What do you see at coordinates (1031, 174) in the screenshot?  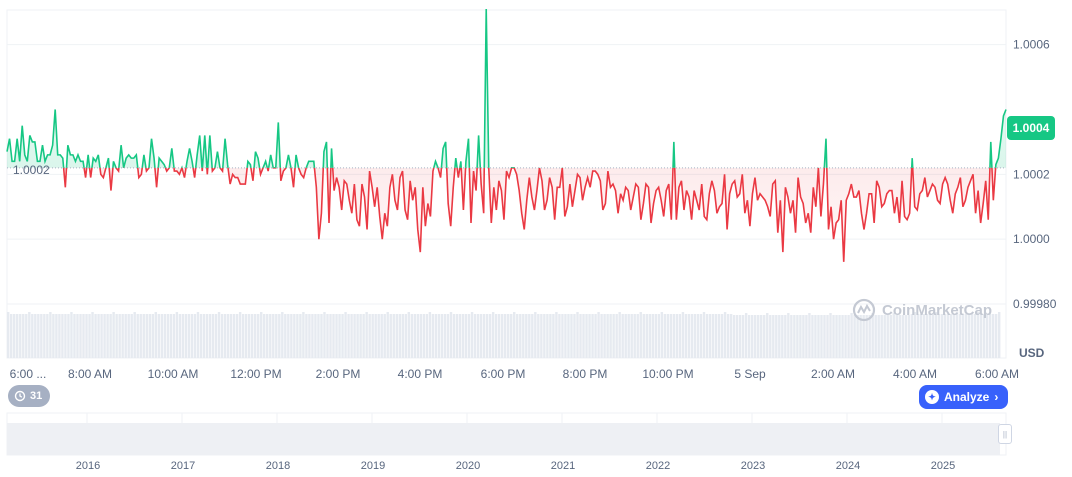 I see `y-tick-label: 1.0002` at bounding box center [1031, 174].